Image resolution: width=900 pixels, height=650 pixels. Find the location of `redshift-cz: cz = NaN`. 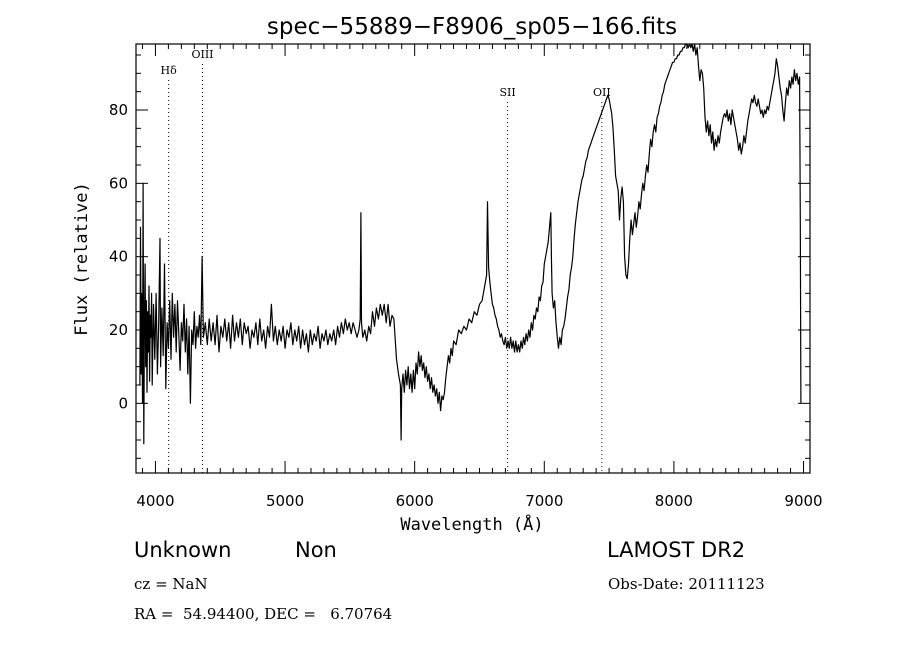

redshift-cz: cz = NaN is located at coordinates (171, 584).